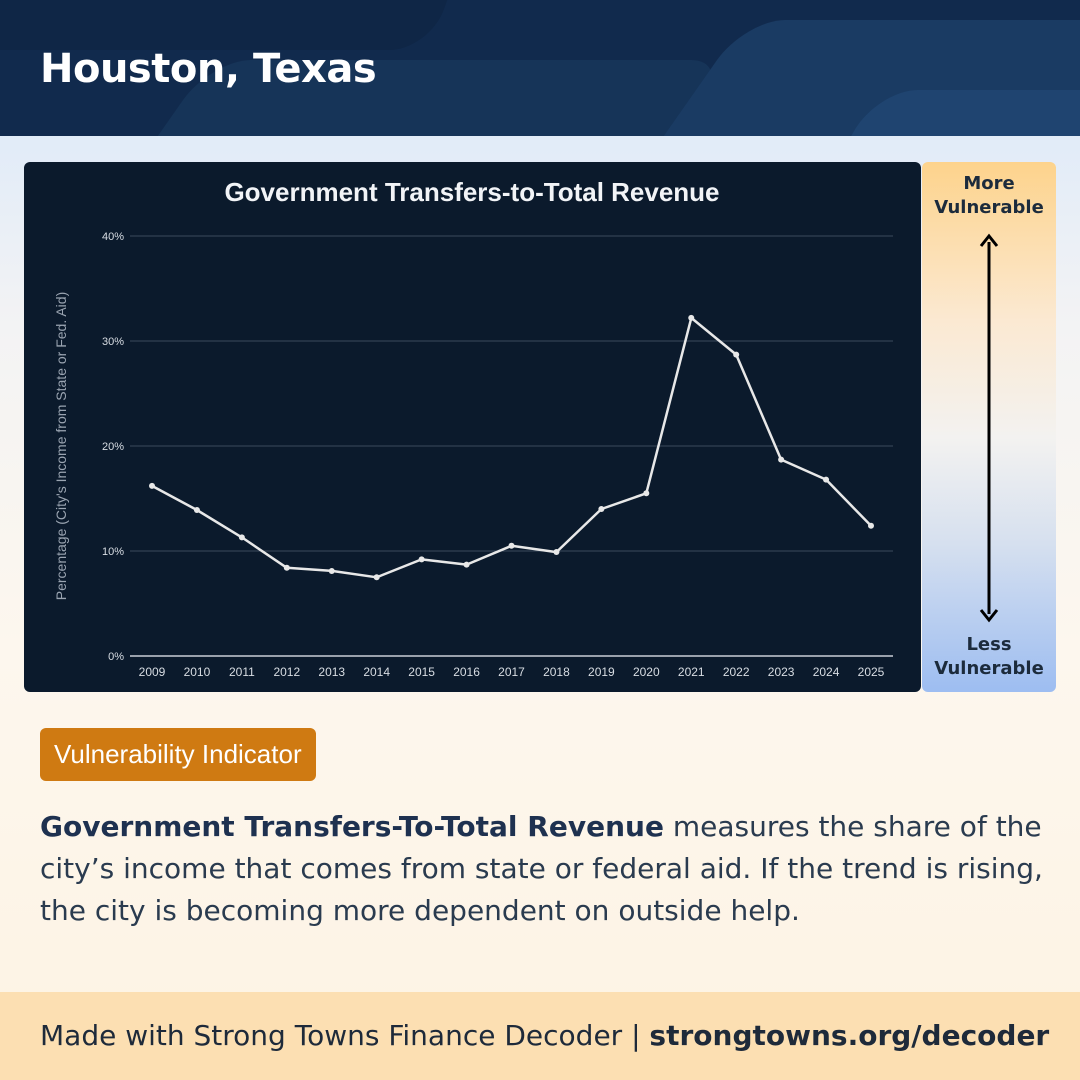 Image resolution: width=1080 pixels, height=1080 pixels. Describe the element at coordinates (871, 672) in the screenshot. I see `x-tick-label: 2025` at that location.